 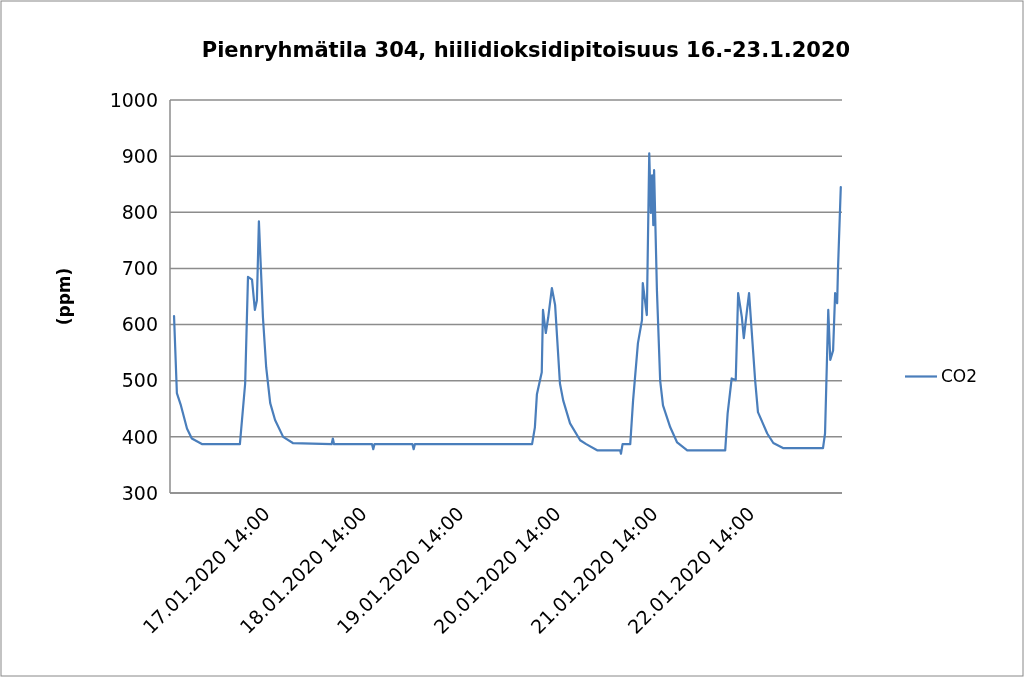 What do you see at coordinates (139, 268) in the screenshot?
I see `y-tick-label: 700` at bounding box center [139, 268].